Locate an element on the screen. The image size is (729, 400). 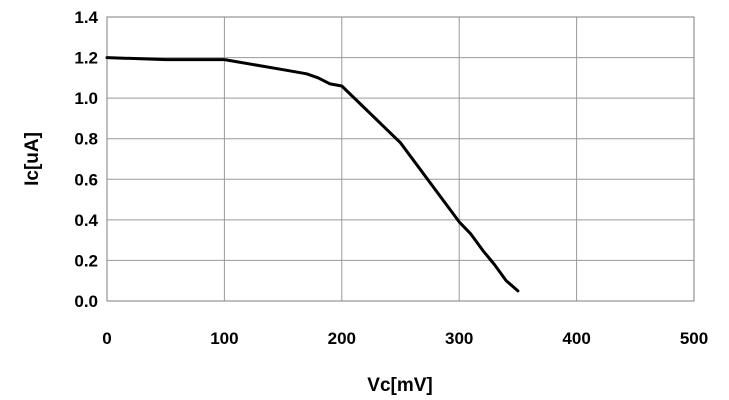
y-tick-label: 0.8 is located at coordinates (86, 139).